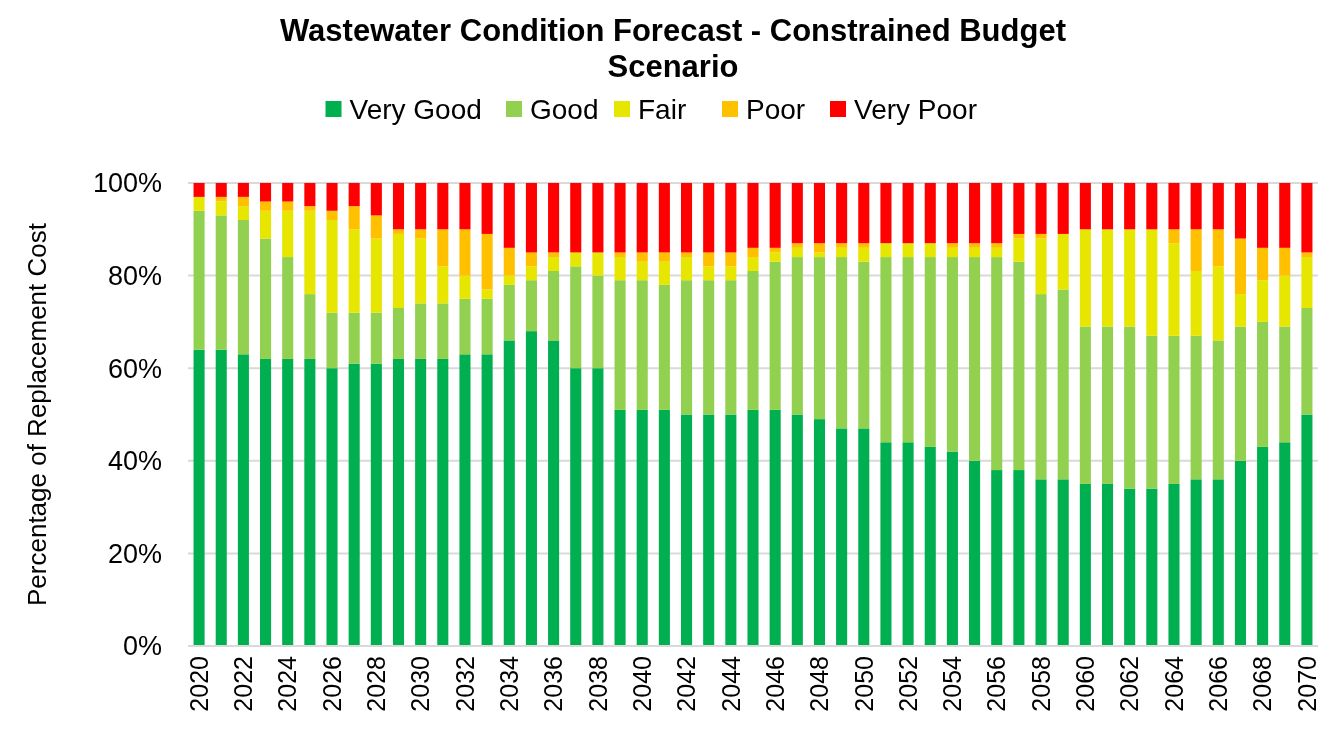 The width and height of the screenshot is (1334, 735). What do you see at coordinates (673, 48) in the screenshot?
I see `chart-title: Wastewater Condition Forecast - Constrained Budget Scenario` at bounding box center [673, 48].